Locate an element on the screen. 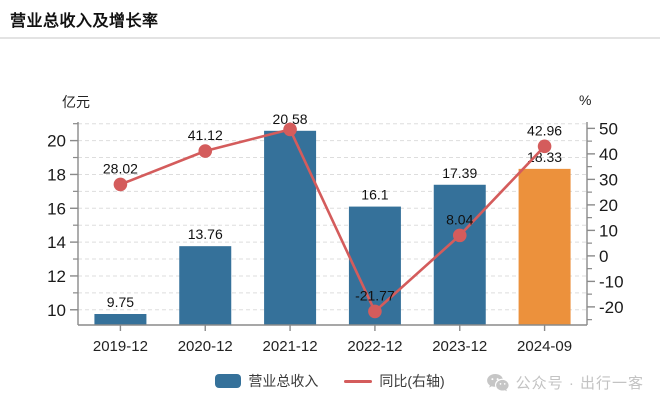 The height and width of the screenshot is (419, 660). bar-value-label: 18.33 is located at coordinates (544, 157).